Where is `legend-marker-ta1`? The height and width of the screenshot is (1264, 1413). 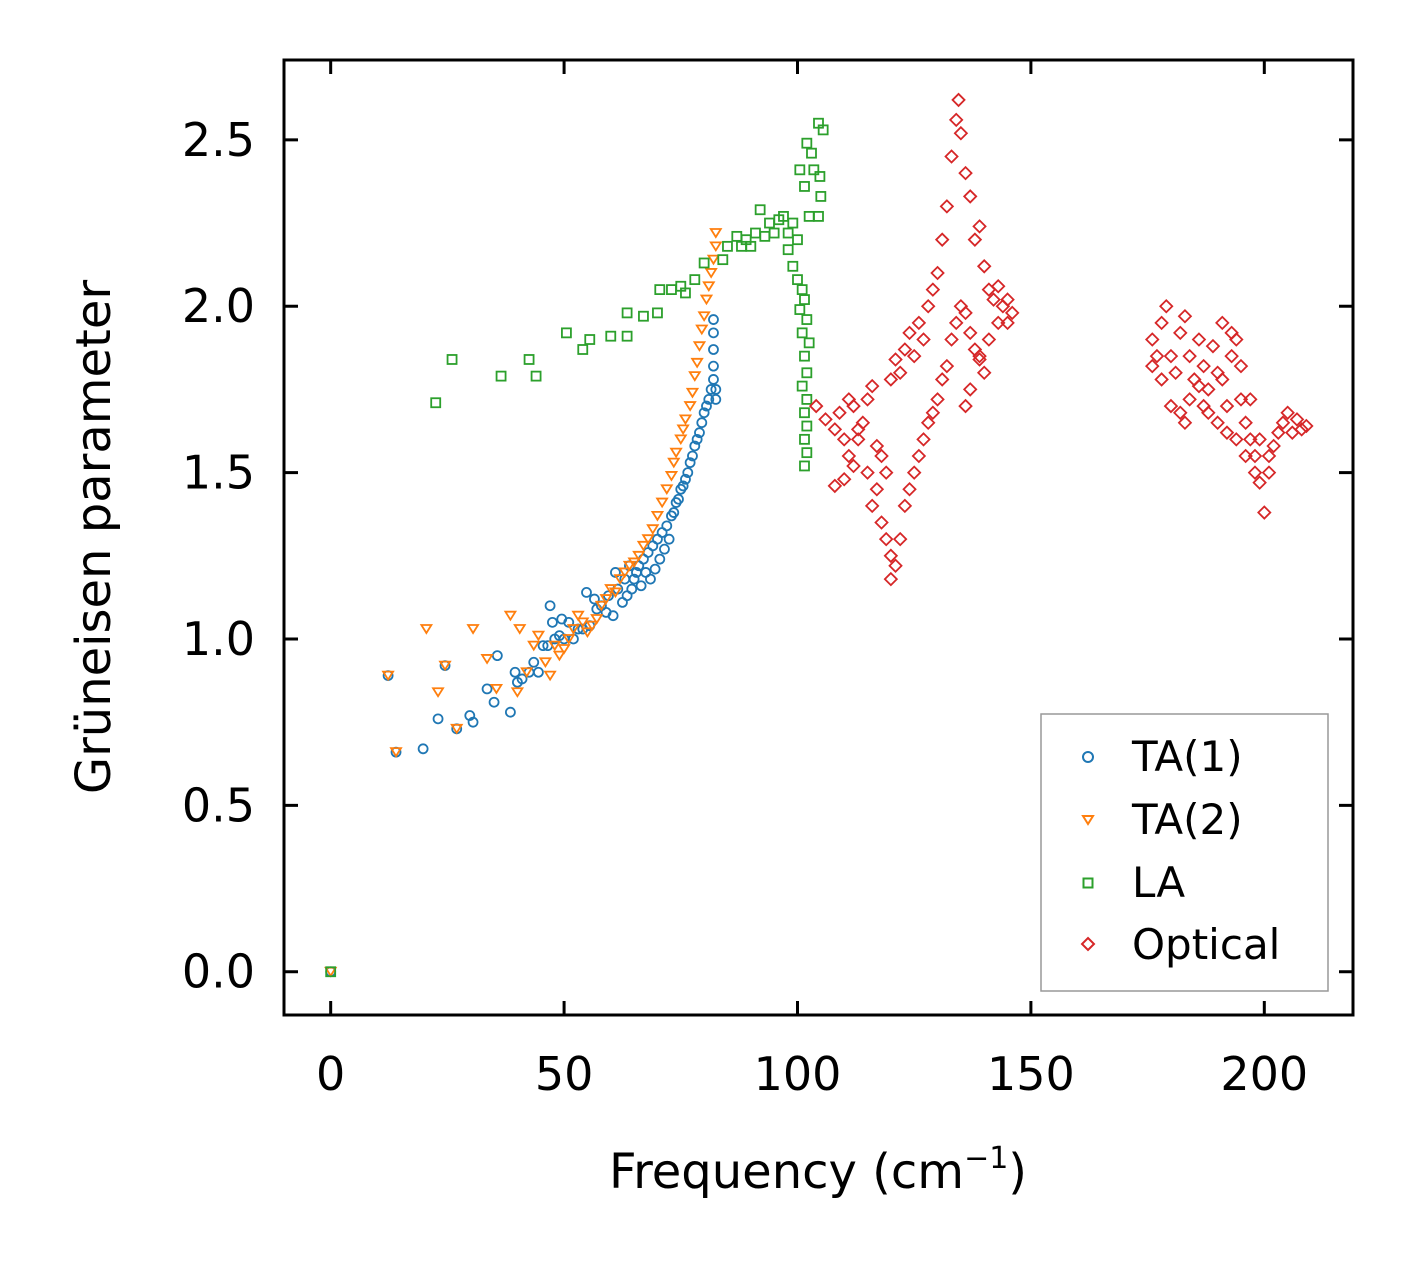
legend-marker-ta1 is located at coordinates (1088, 757).